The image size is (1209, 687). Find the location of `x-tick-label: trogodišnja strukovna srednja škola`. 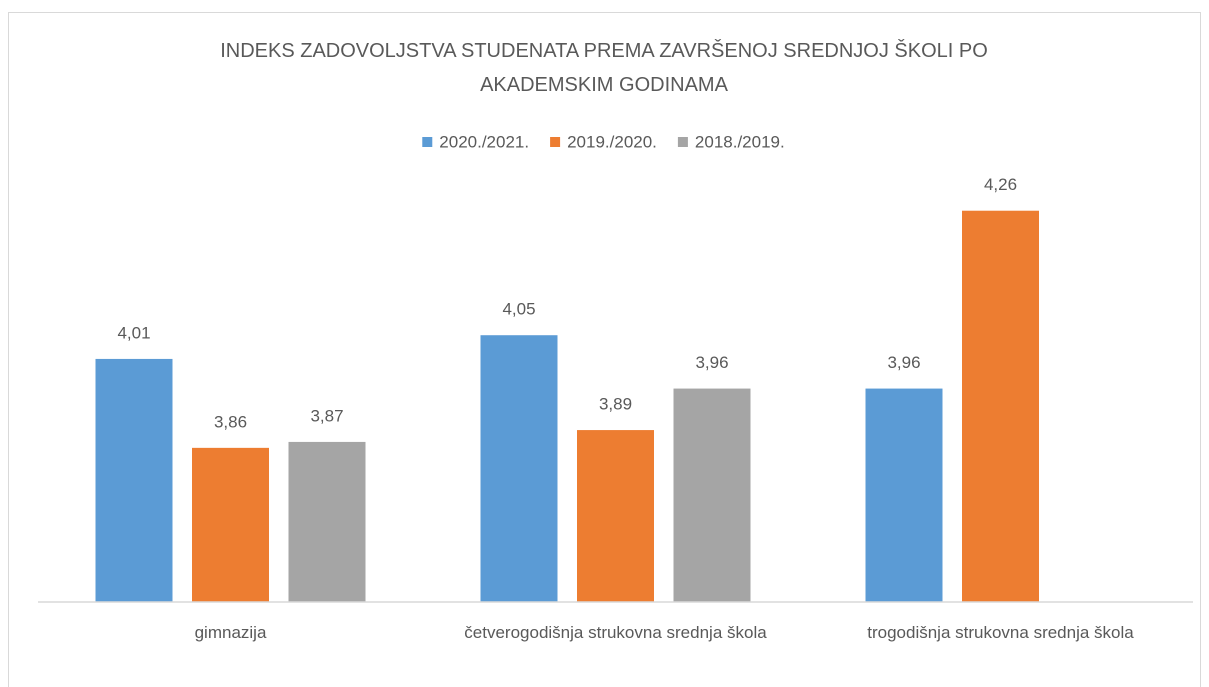

x-tick-label: trogodišnja strukovna srednja škola is located at coordinates (1000, 632).